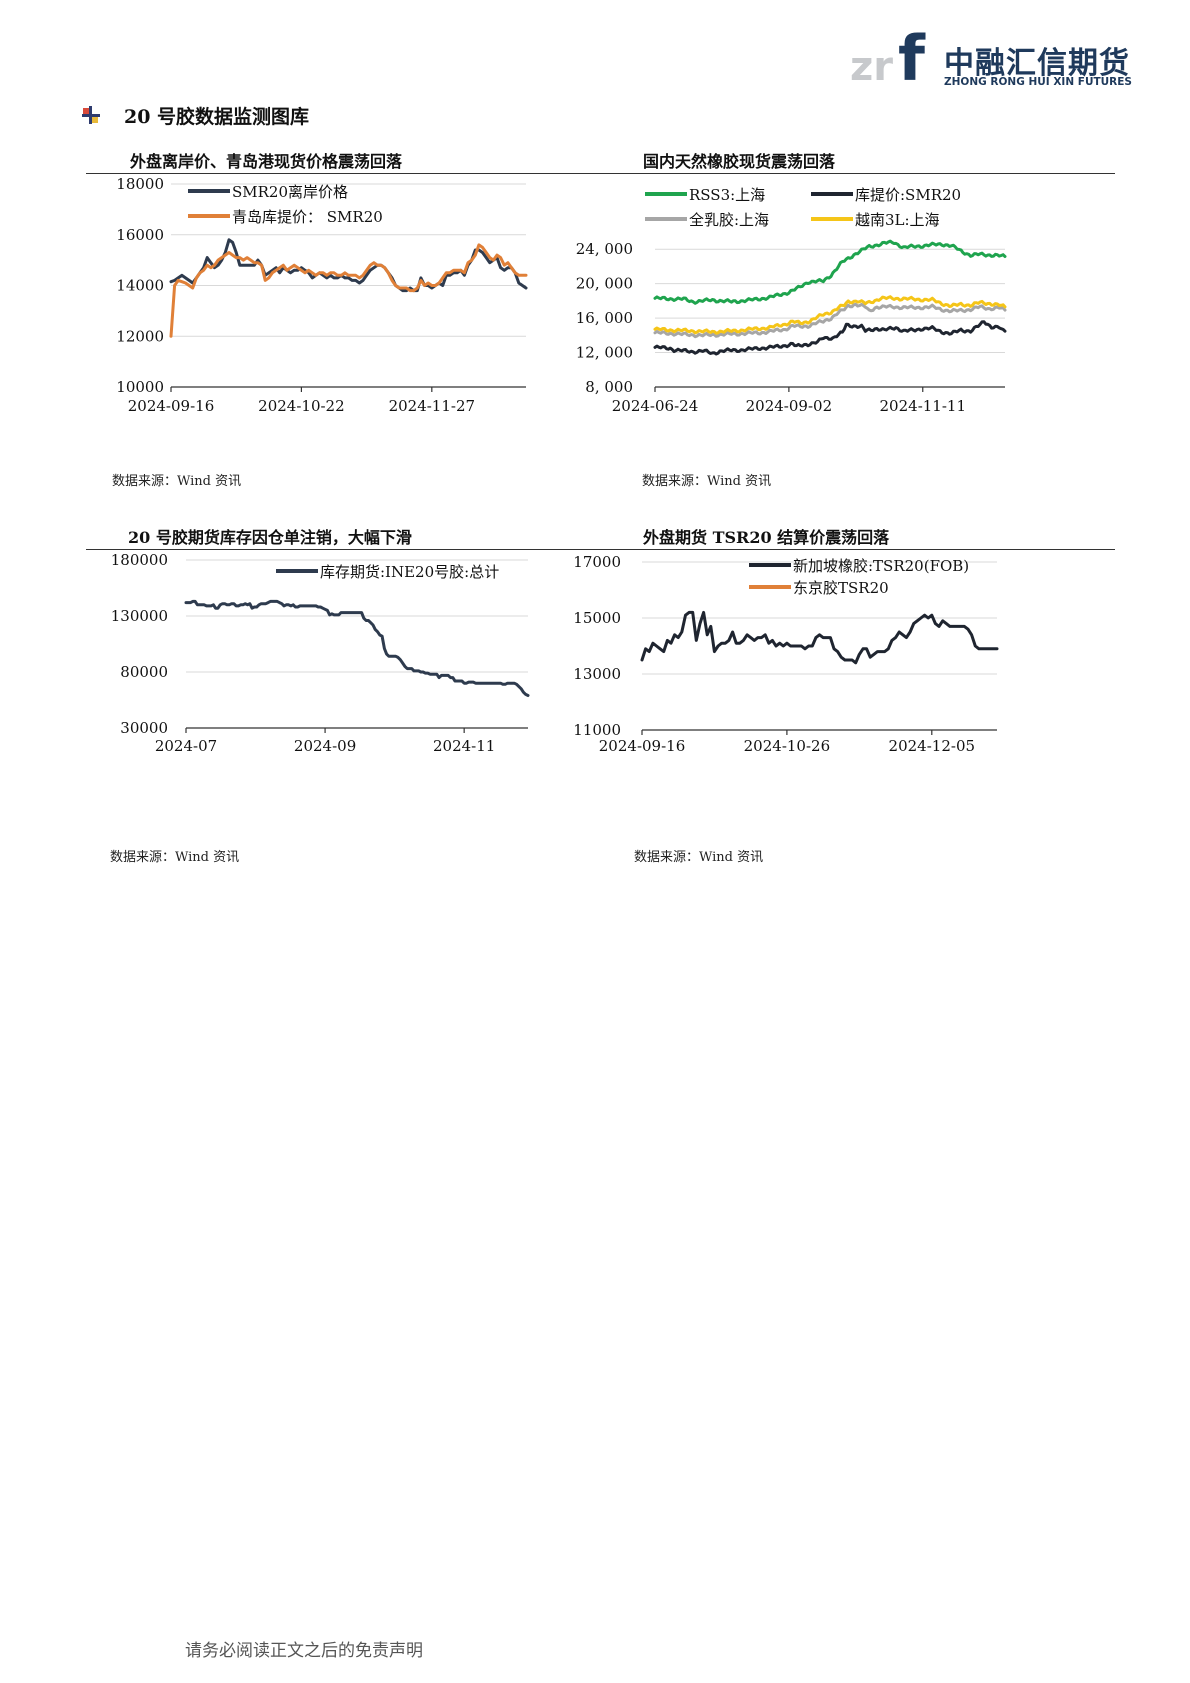 This screenshot has width=1190, height=1683. I want to click on y-tick-label: 20, 000, so click(604, 284).